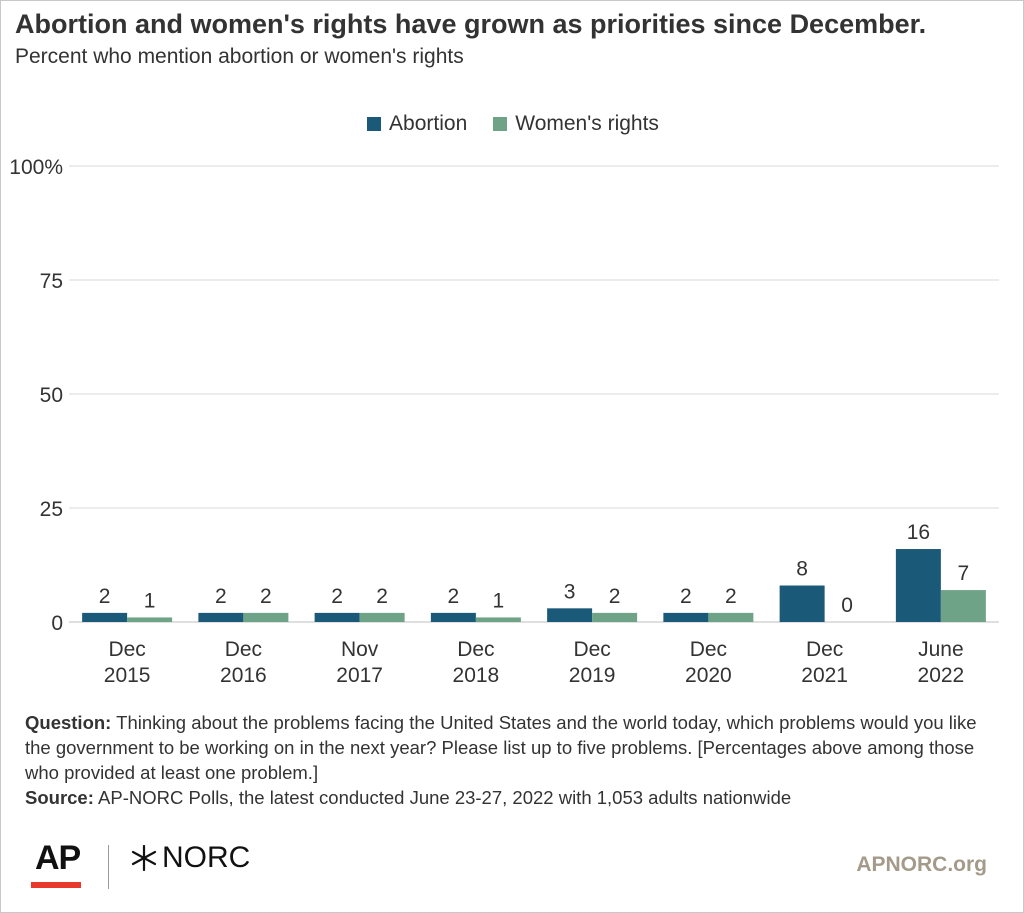 This screenshot has width=1024, height=913. What do you see at coordinates (500, 124) in the screenshot?
I see `legend-swatch-womens-rights` at bounding box center [500, 124].